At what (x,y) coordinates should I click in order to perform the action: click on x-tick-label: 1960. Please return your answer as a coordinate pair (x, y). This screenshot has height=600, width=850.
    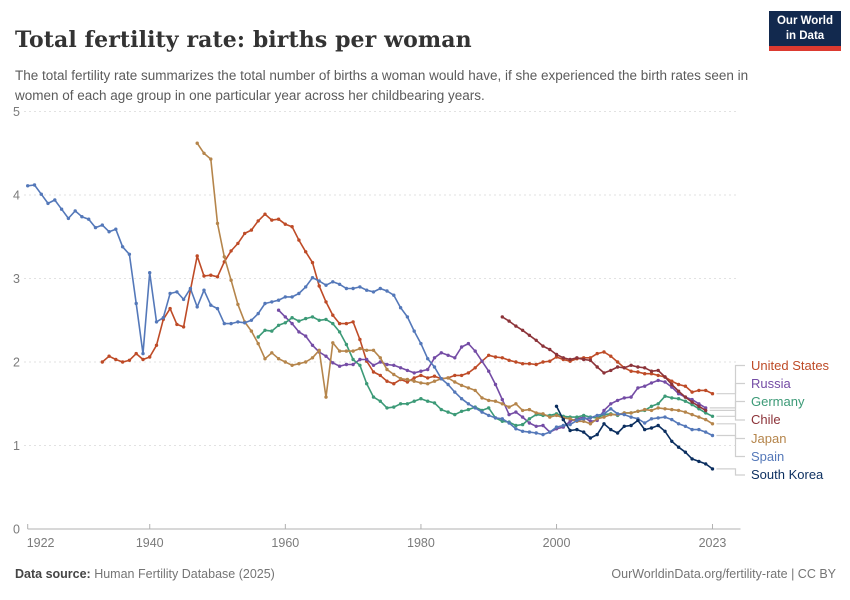
    Looking at the image, I should click on (285, 543).